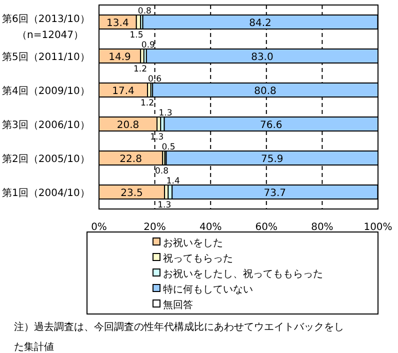 This screenshot has width=398, height=353. Describe the element at coordinates (262, 57) in the screenshot. I see `data-label: 83.0` at that location.